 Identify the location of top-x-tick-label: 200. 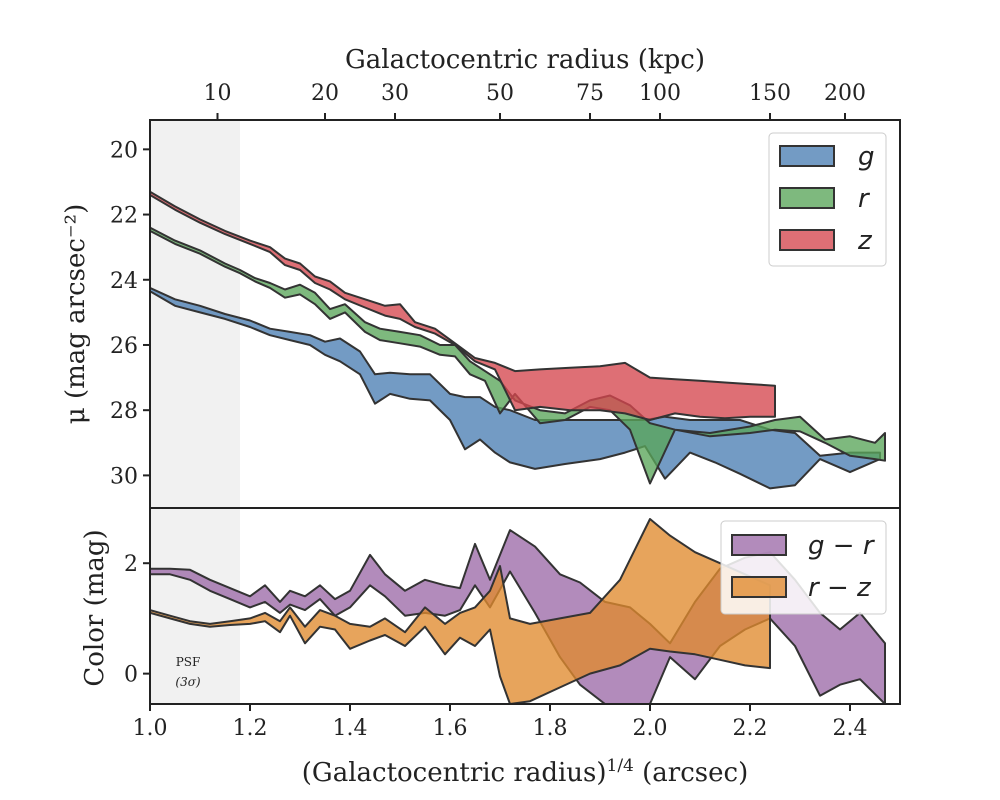
(845, 93).